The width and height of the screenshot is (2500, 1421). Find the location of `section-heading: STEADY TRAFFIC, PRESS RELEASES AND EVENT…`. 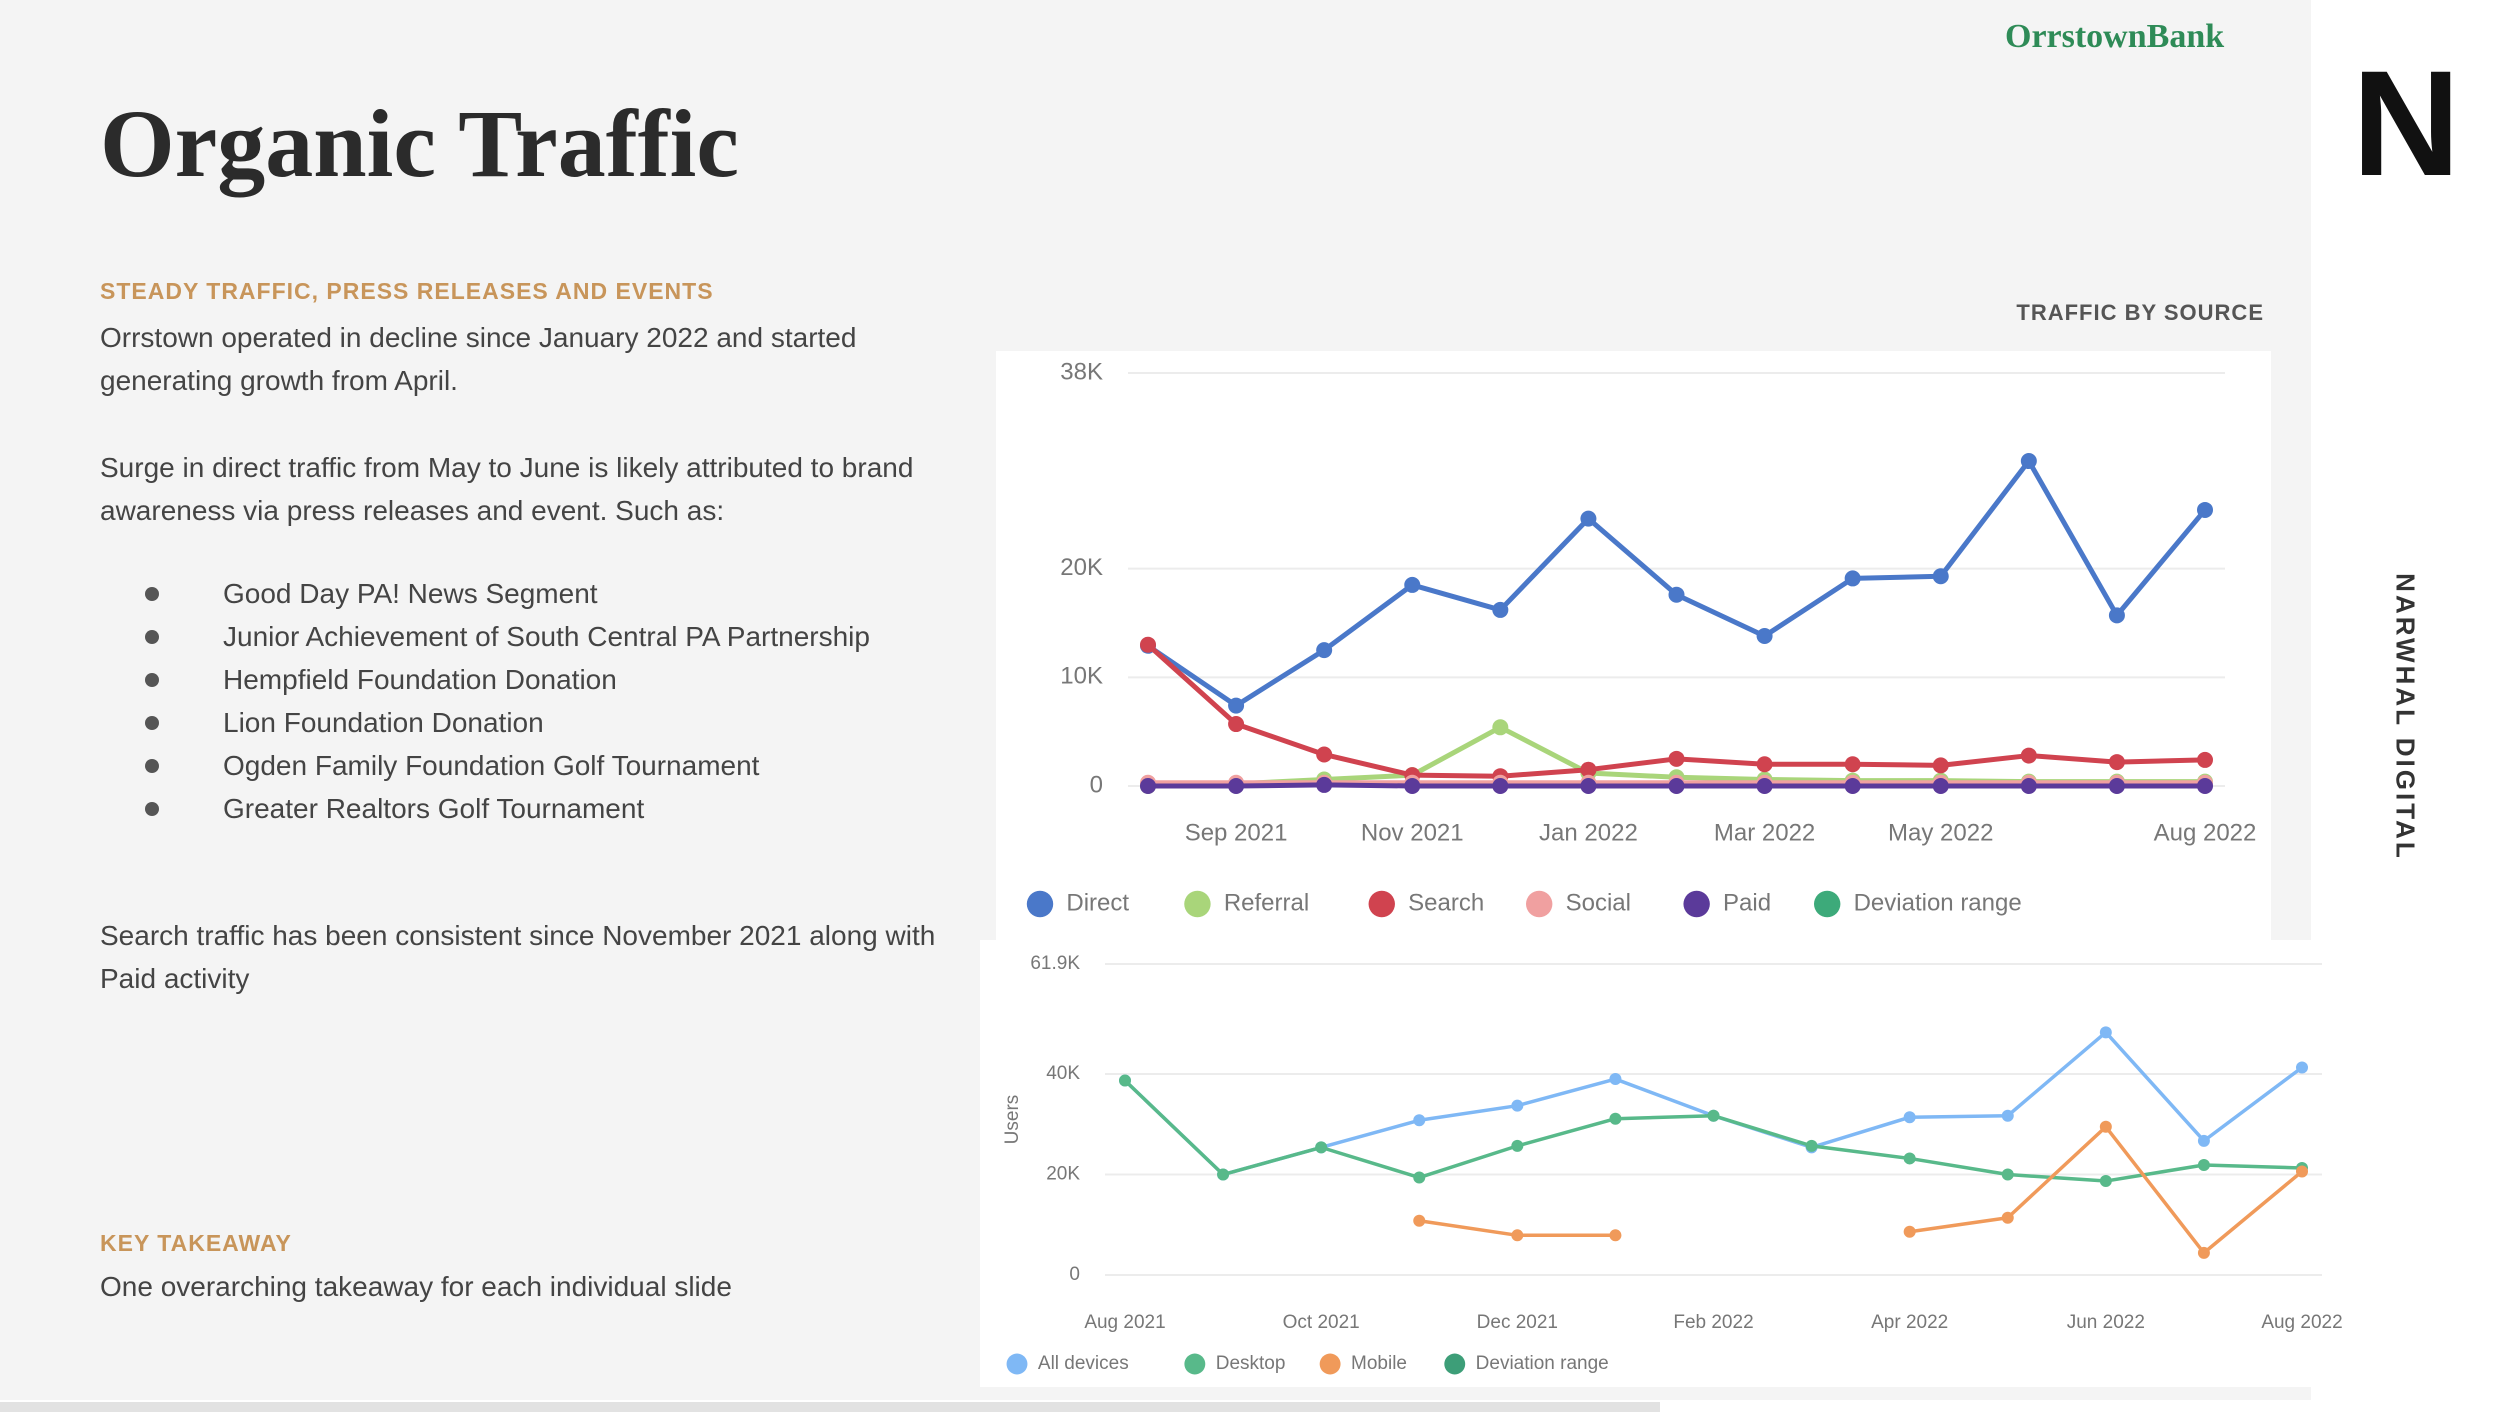

section-heading: STEADY TRAFFIC, PRESS RELEASES AND EVENT… is located at coordinates (407, 291).